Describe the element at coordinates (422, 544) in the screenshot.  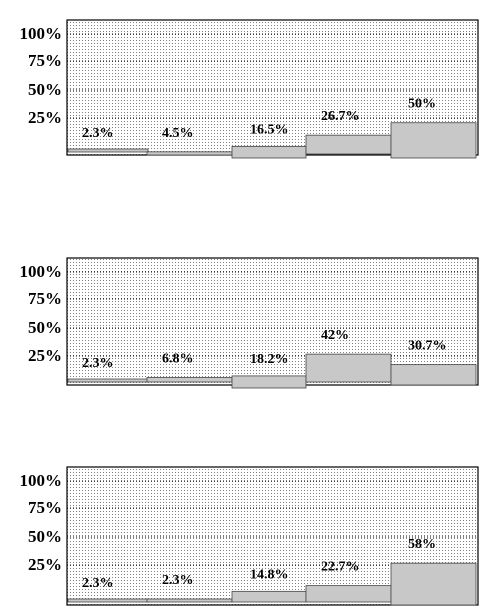
I see `data-label-5: 58%` at that location.